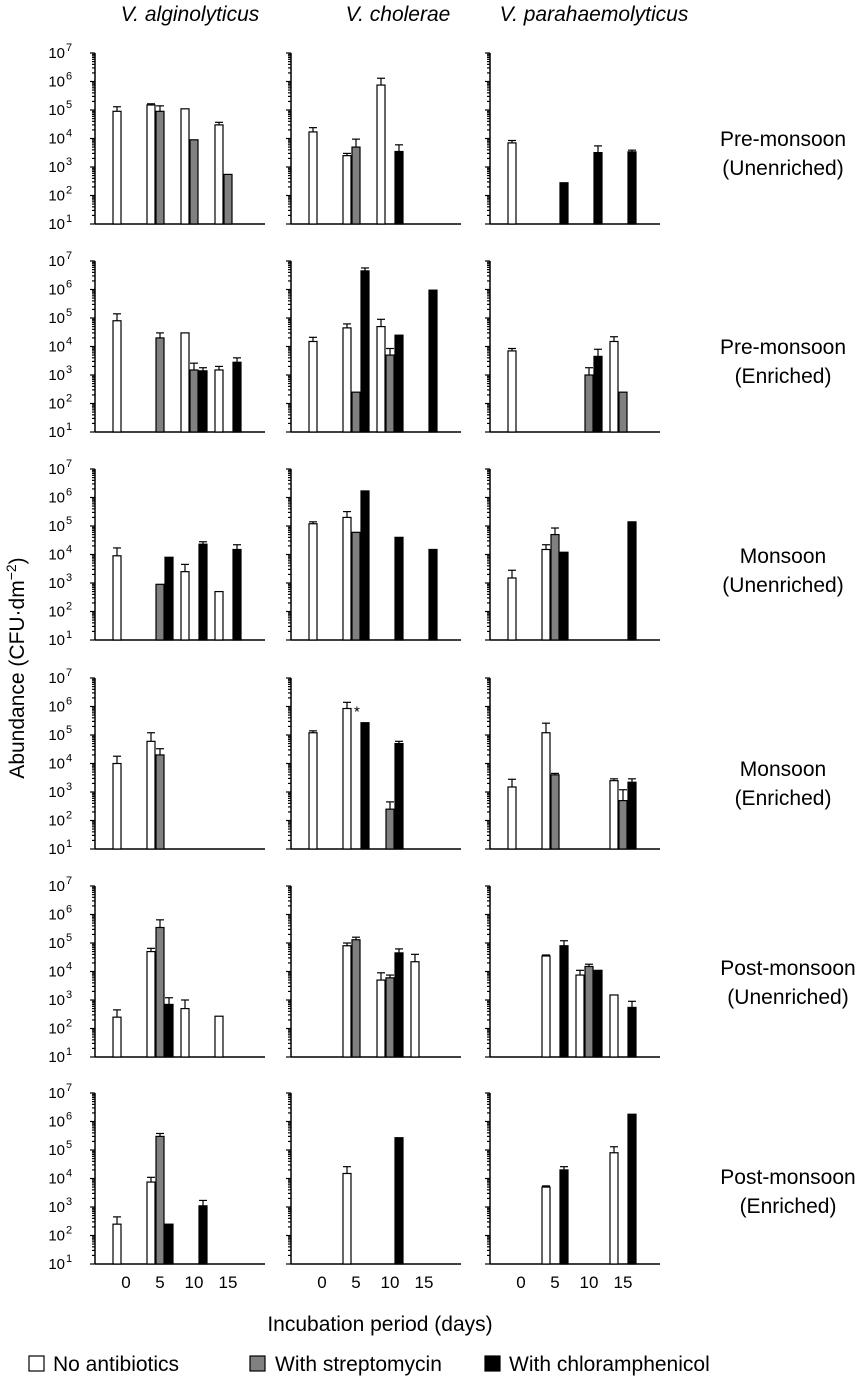 The width and height of the screenshot is (867, 1381). Describe the element at coordinates (69, 1117) in the screenshot. I see `y-tick-exponent: 6` at that location.